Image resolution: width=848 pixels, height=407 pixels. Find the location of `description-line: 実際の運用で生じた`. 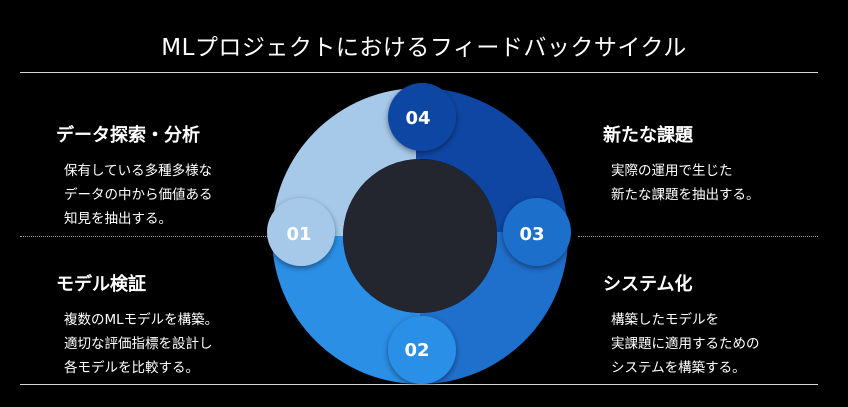

description-line: 実際の運用で生じた is located at coordinates (672, 171).